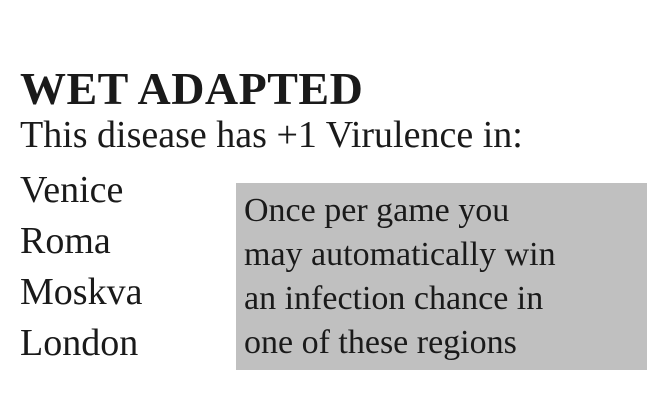 This screenshot has width=661, height=408. Describe the element at coordinates (380, 342) in the screenshot. I see `ability-line: one of these regions` at that location.